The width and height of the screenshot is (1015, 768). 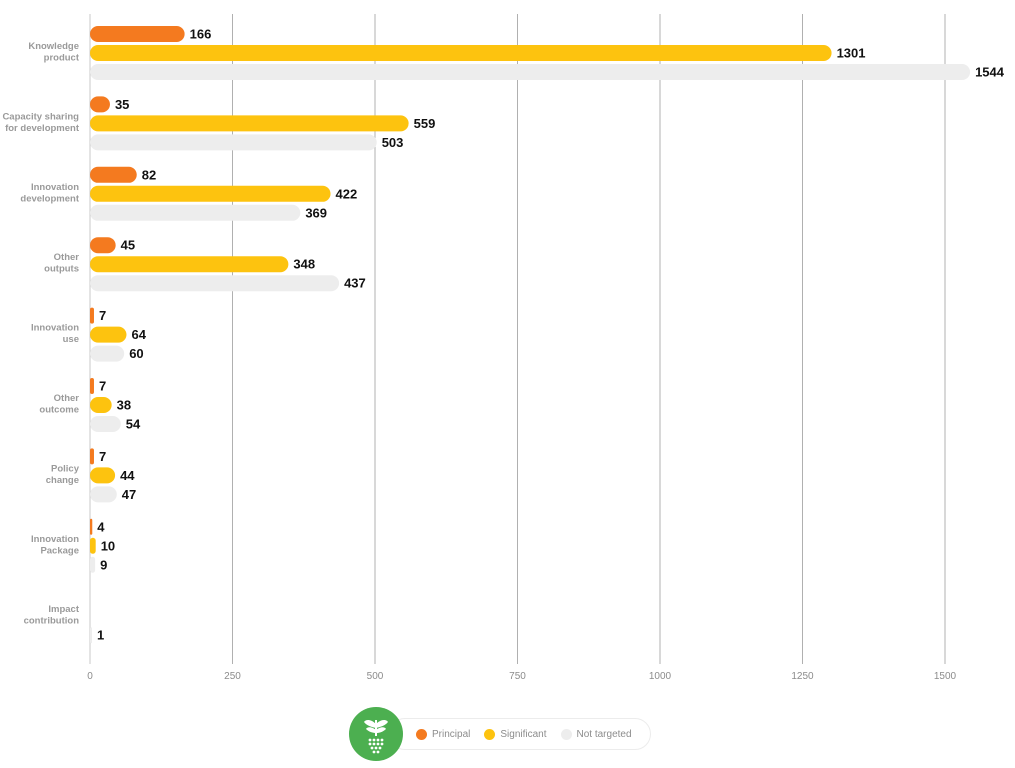 I want to click on data-label: 64, so click(x=138, y=334).